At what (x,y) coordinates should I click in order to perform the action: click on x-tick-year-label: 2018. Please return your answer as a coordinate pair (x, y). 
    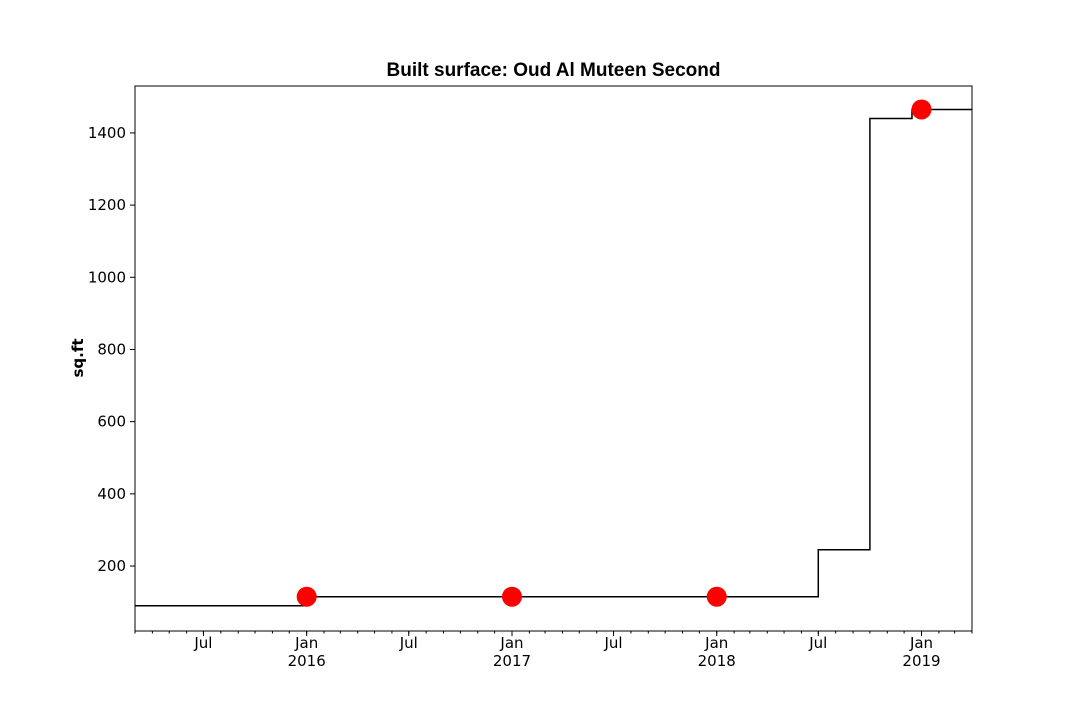
    Looking at the image, I should click on (717, 661).